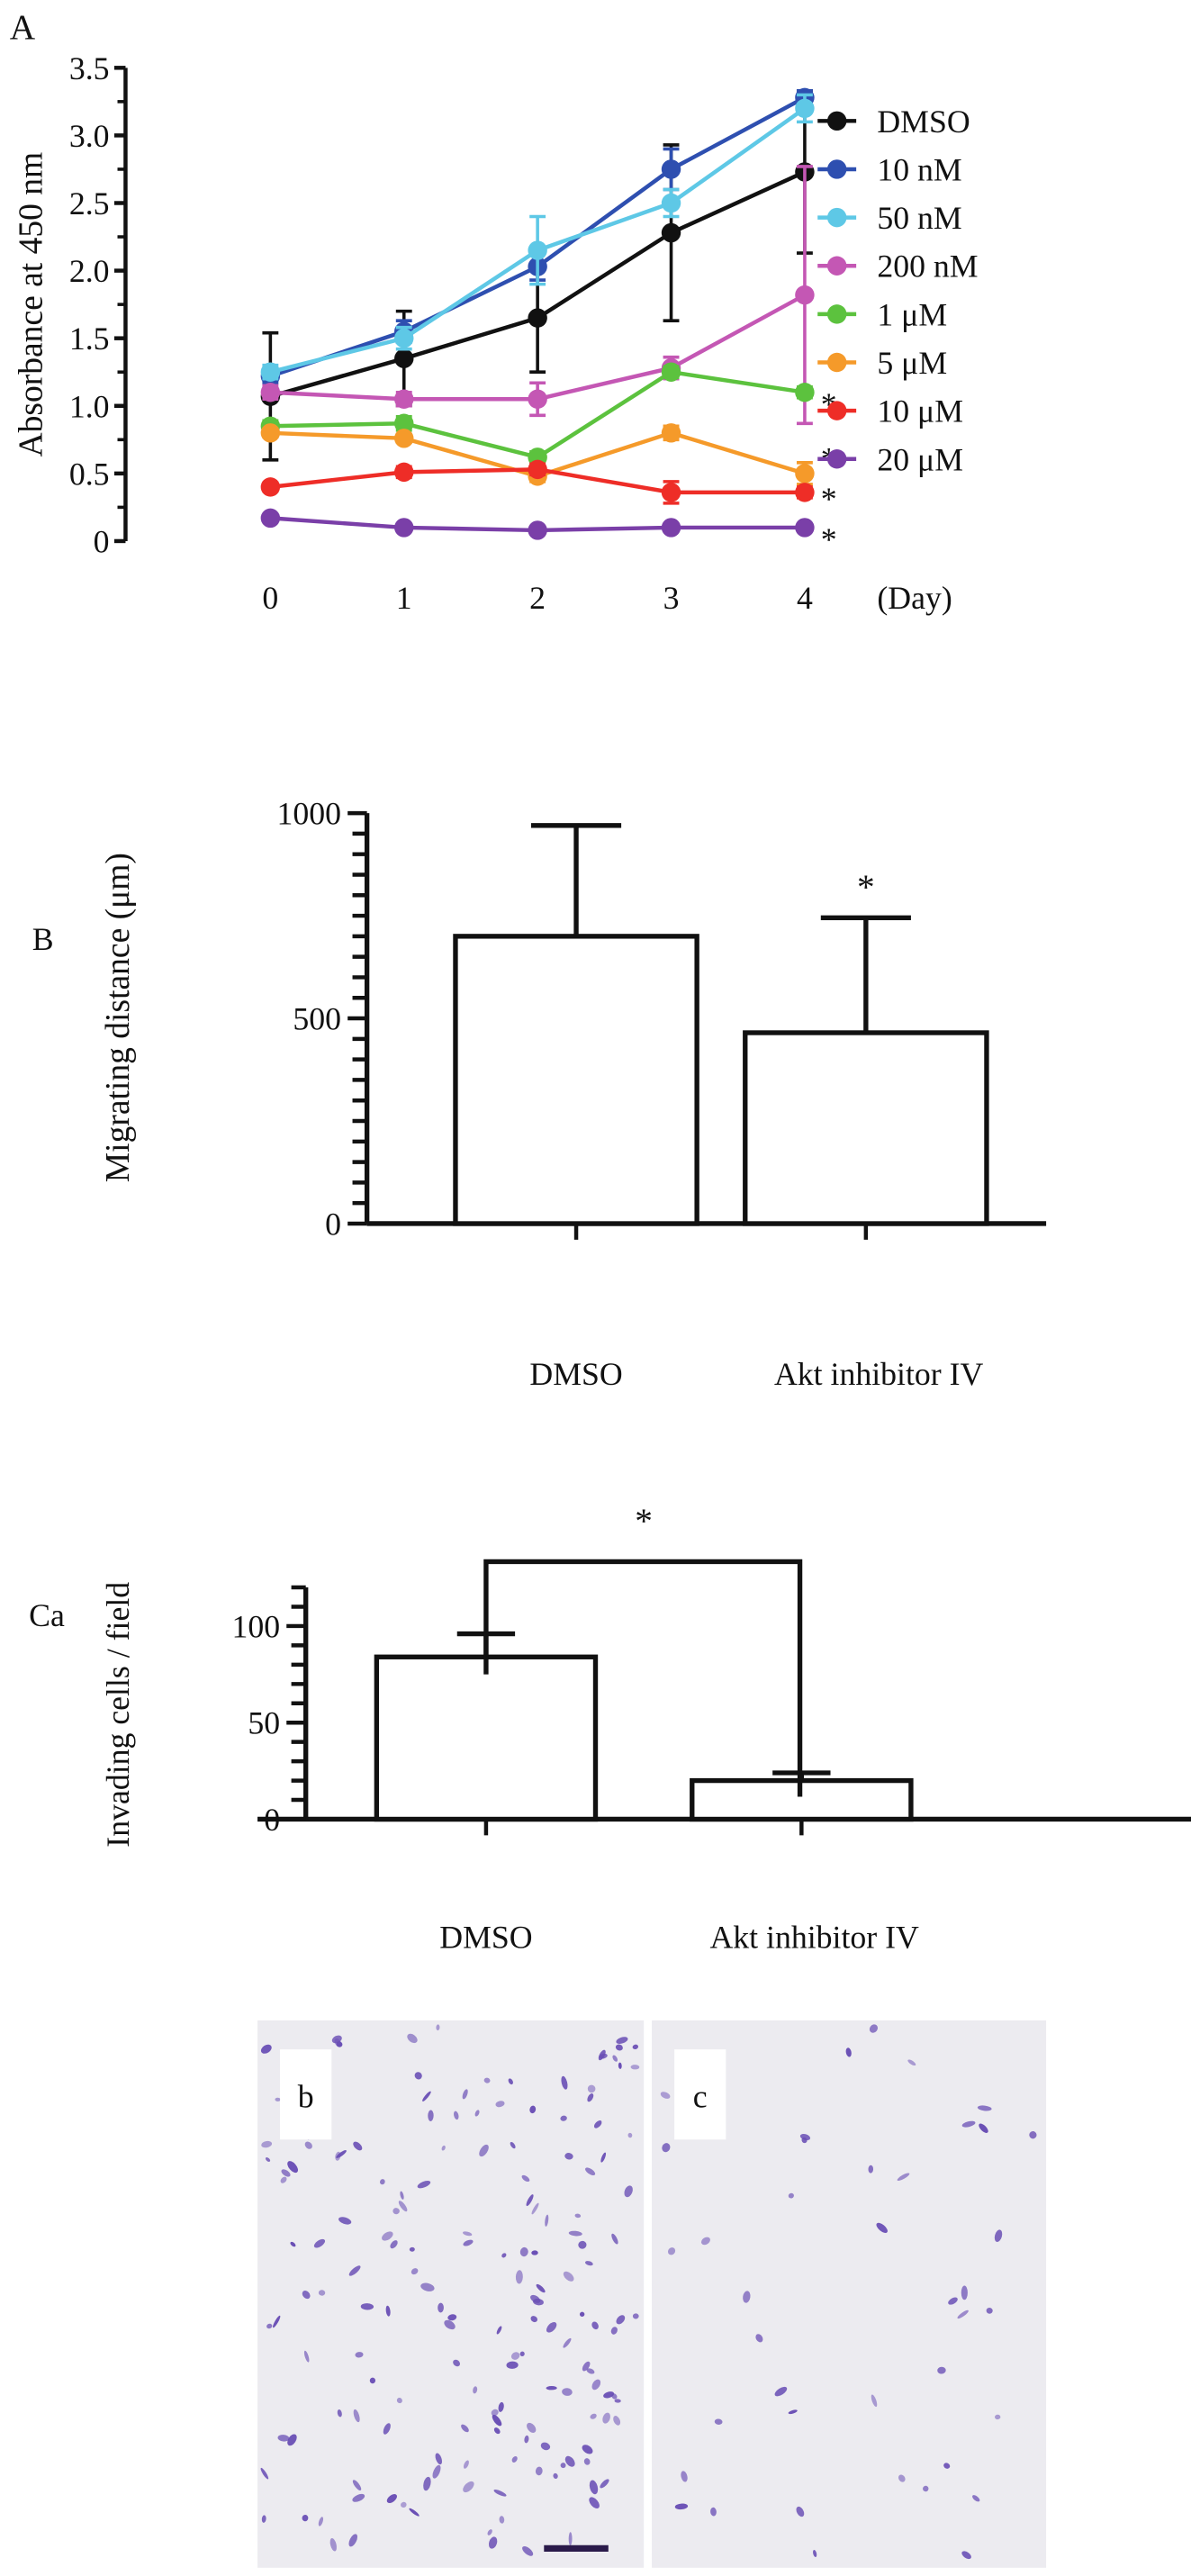 The width and height of the screenshot is (1191, 2576). What do you see at coordinates (643, 1678) in the screenshot?
I see `significance-bracket` at bounding box center [643, 1678].